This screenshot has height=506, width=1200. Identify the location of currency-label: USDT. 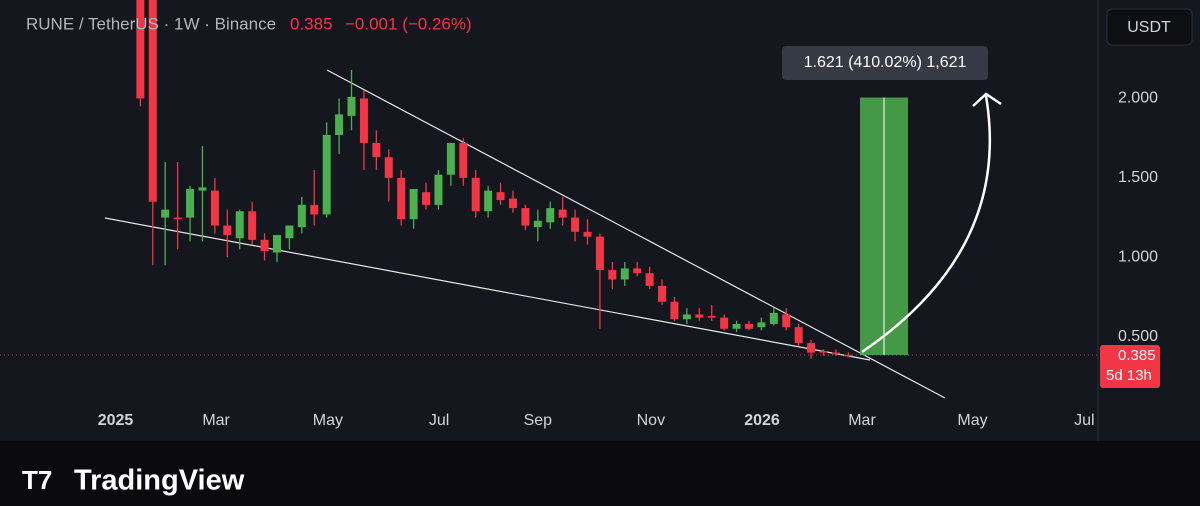
(1149, 27).